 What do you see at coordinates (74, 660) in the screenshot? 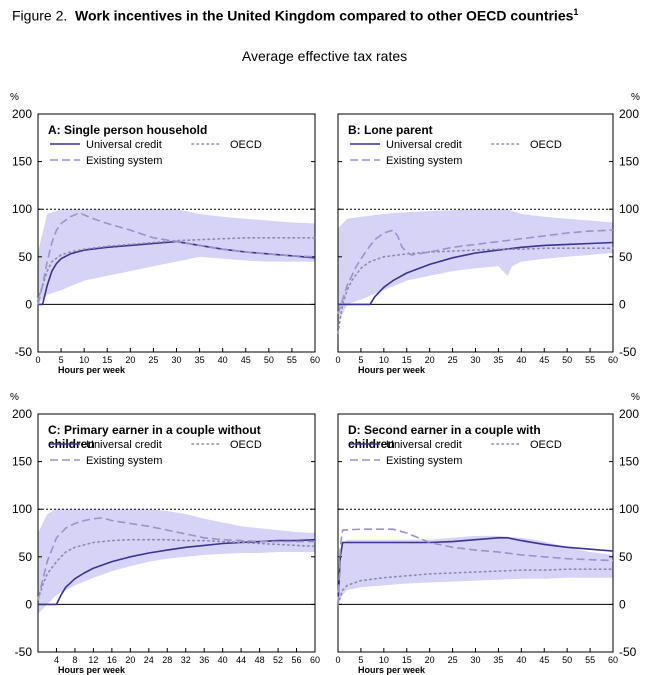
I see `chart-c-xtick-label: 8` at bounding box center [74, 660].